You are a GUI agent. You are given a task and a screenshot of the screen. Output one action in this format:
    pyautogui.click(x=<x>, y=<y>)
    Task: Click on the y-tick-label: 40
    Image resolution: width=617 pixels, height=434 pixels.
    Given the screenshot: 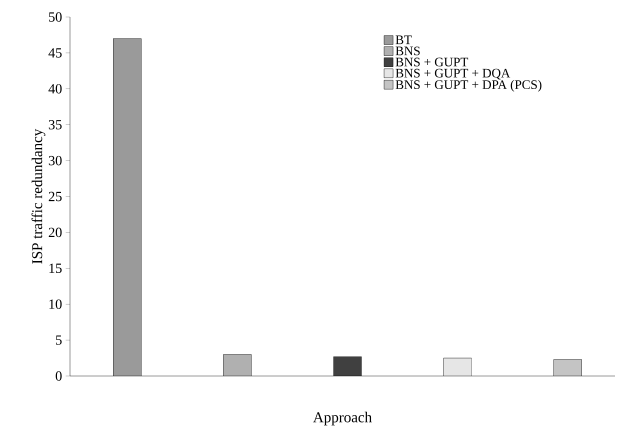 What is the action you would take?
    pyautogui.click(x=55, y=89)
    